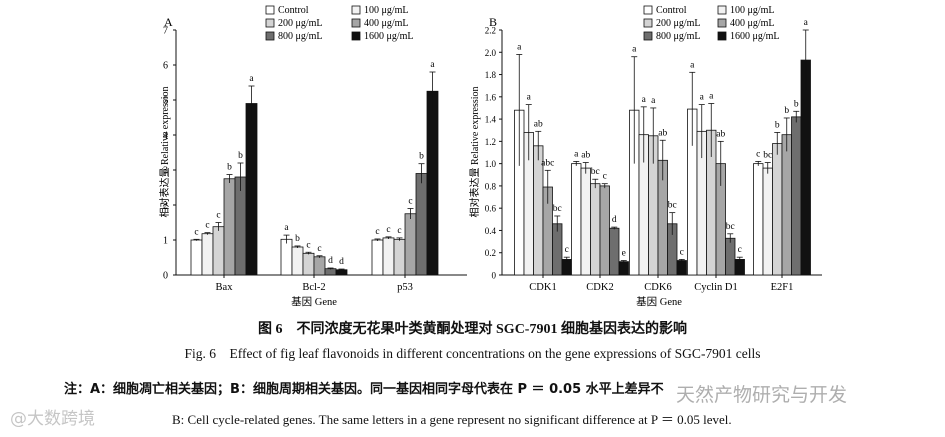 The width and height of the screenshot is (945, 437). I want to click on panel-label-a: A, so click(168, 22).